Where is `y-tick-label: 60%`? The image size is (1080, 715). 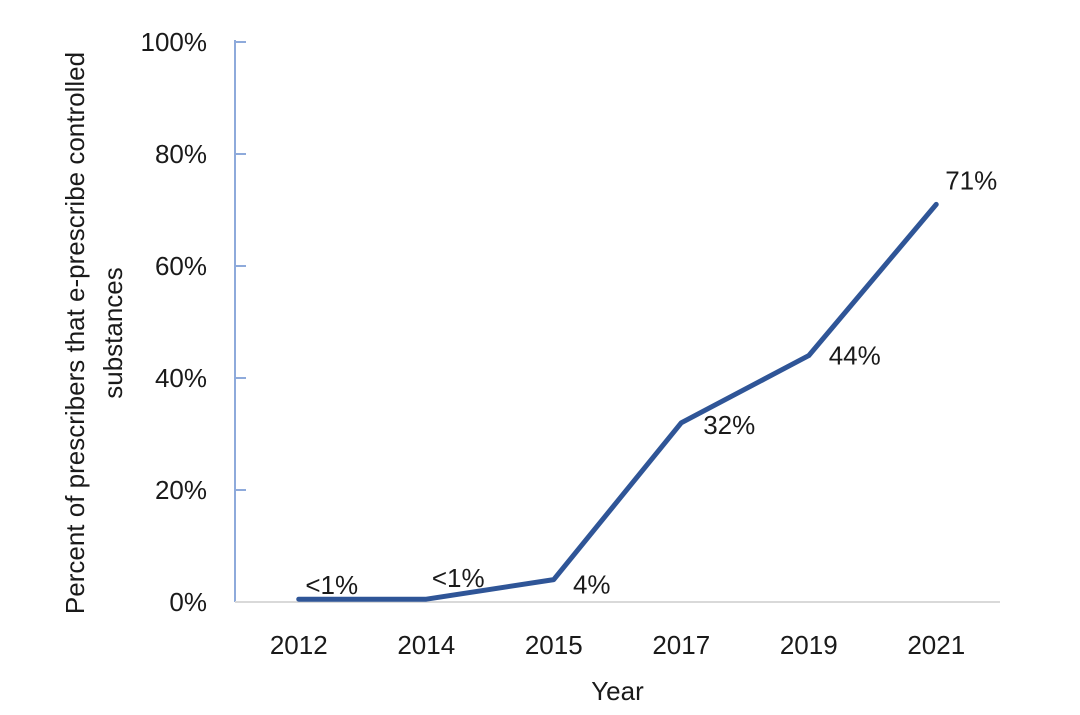
y-tick-label: 60% is located at coordinates (181, 266).